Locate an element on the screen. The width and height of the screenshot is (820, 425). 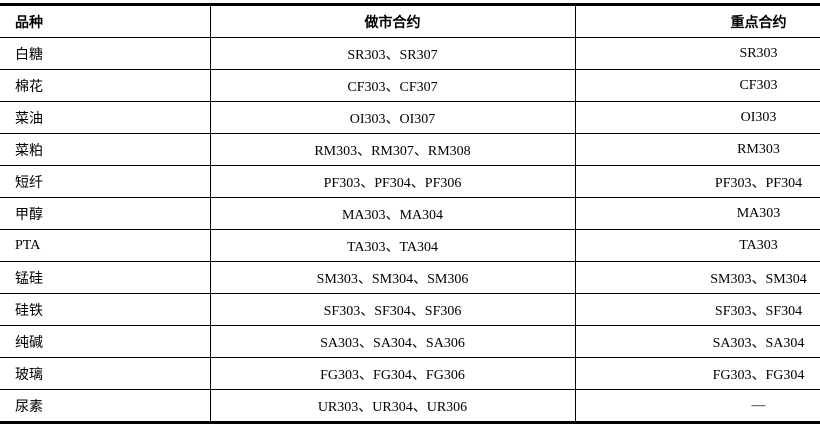
market-making-cell: SA303、SA304、SA306 is located at coordinates (392, 341).